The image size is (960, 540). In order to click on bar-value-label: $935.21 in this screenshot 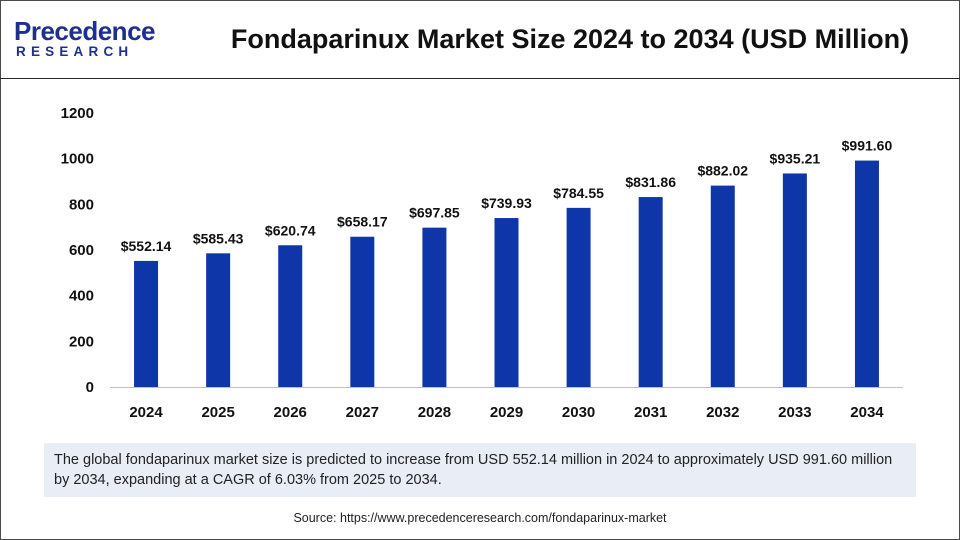, I will do `click(795, 158)`.